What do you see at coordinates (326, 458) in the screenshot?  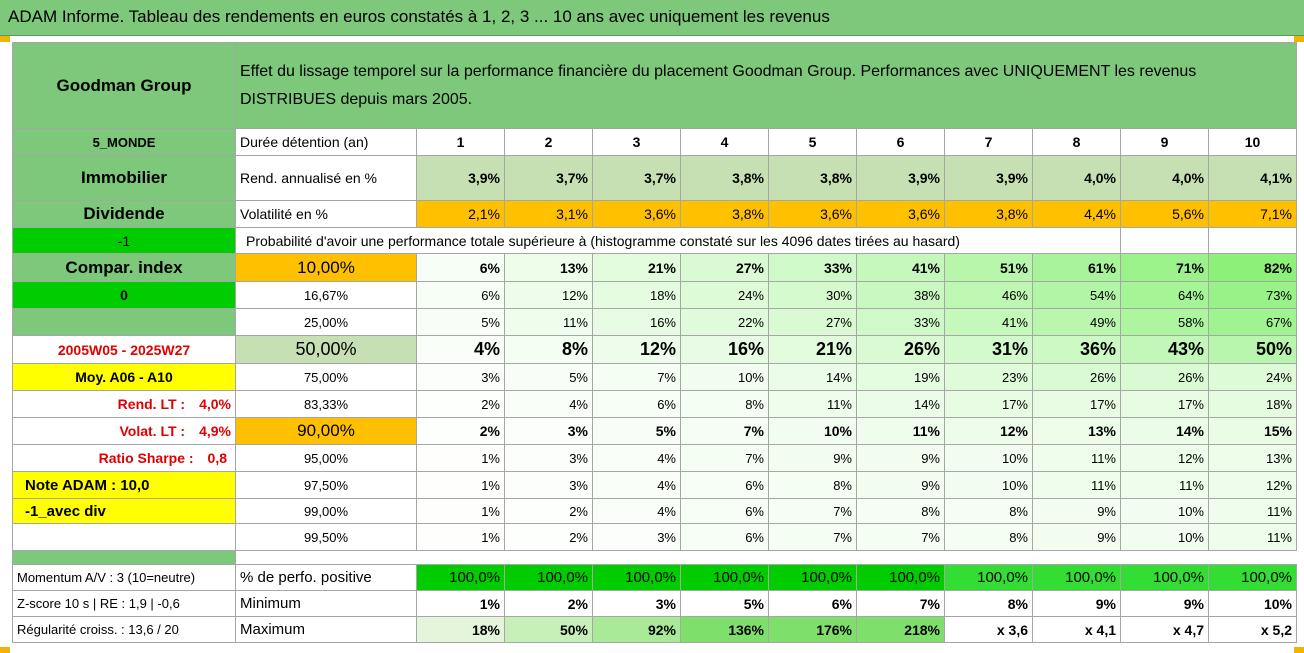 I see `threshold-cell: 95,00%` at bounding box center [326, 458].